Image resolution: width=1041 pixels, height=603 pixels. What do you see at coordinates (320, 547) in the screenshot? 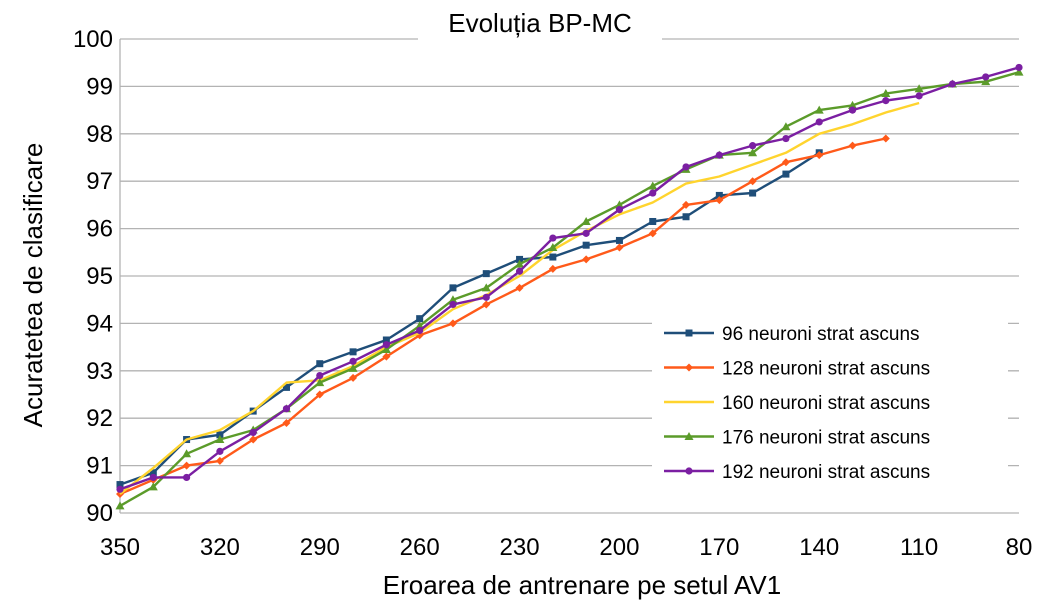
I see `x-tick-label: 290` at bounding box center [320, 547].